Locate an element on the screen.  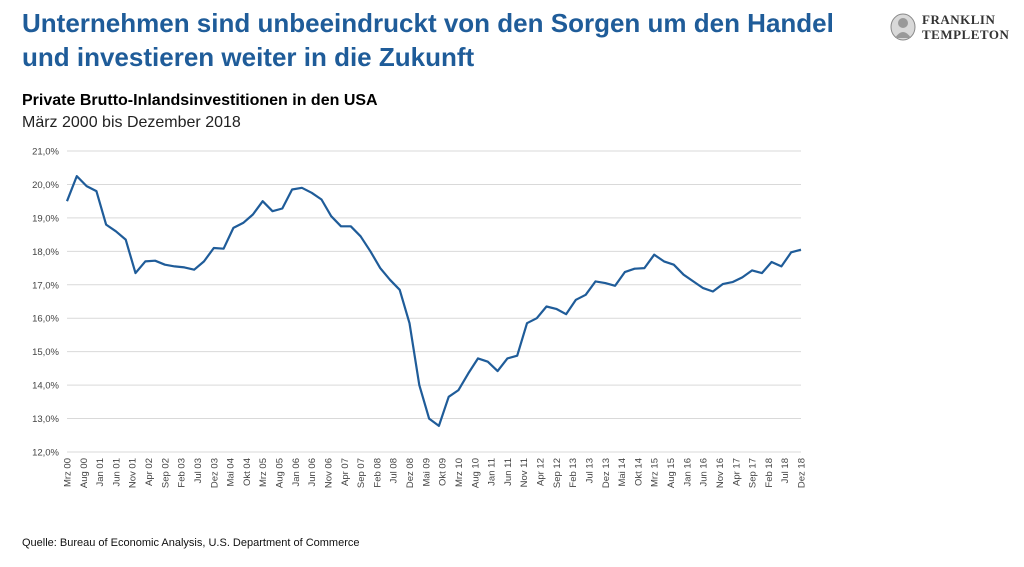
x-tick-label: Jul 18 is located at coordinates (785, 470).